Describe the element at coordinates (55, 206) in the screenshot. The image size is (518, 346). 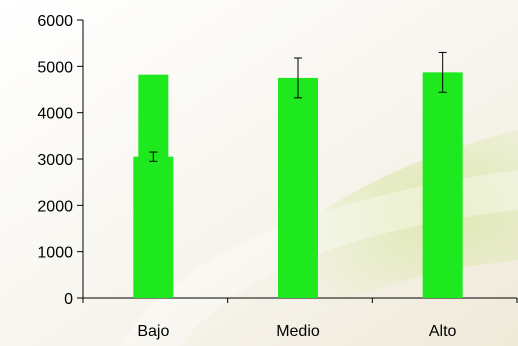
I see `y-tick-label: 2000` at that location.